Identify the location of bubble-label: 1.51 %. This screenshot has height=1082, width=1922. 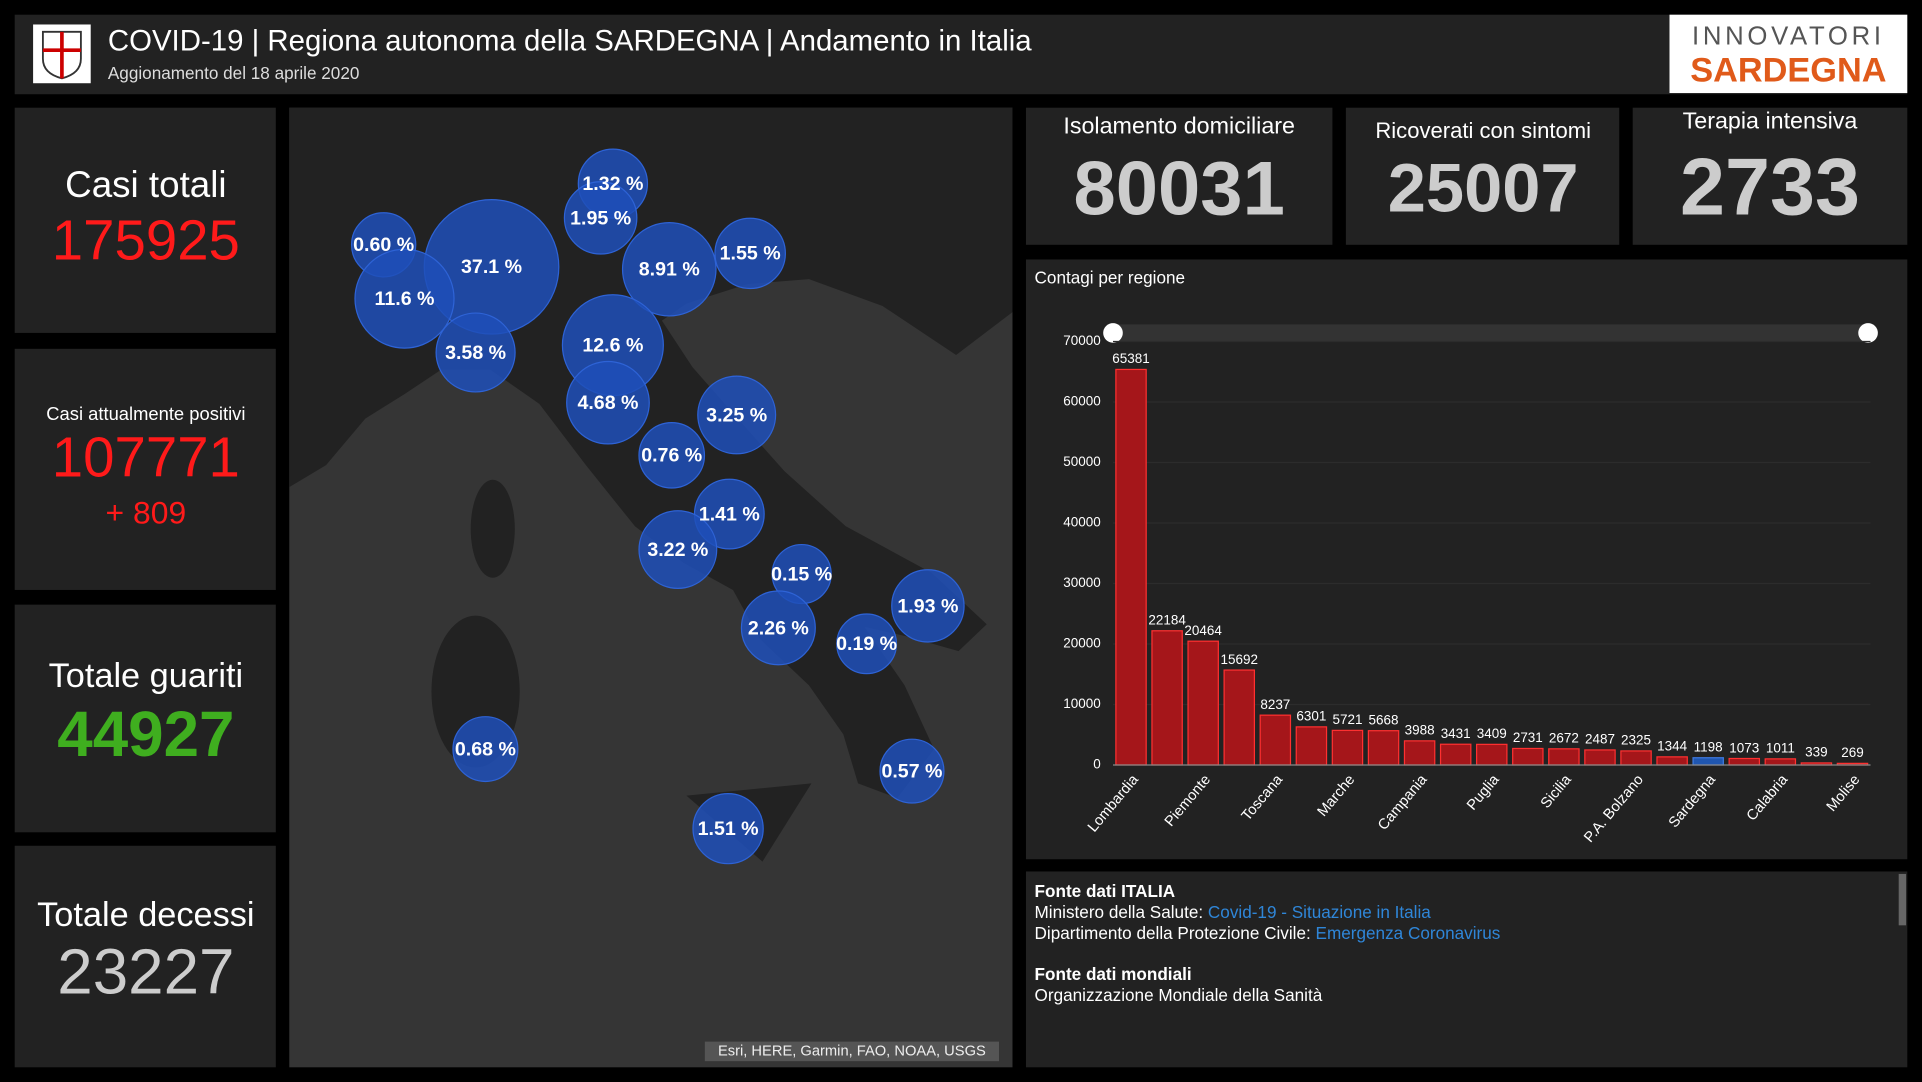
(728, 829).